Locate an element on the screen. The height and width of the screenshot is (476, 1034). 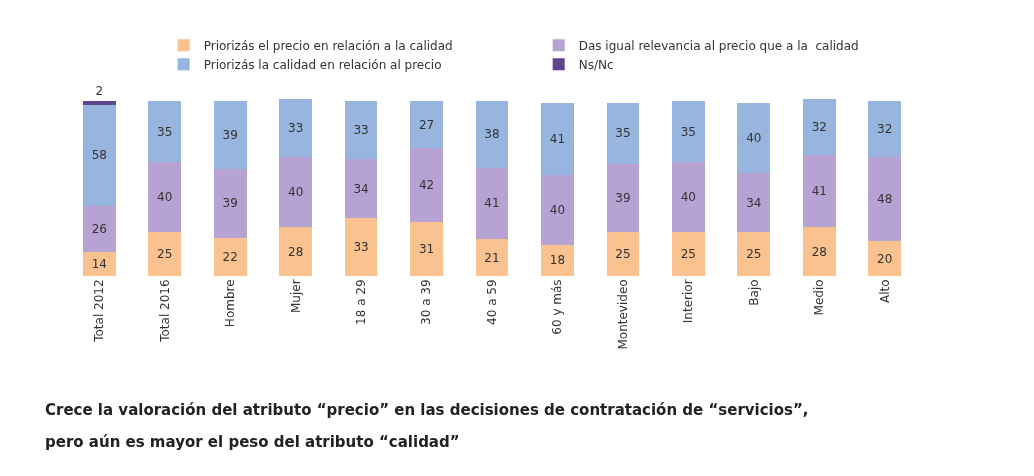
data-label: 20 is located at coordinates (885, 258).